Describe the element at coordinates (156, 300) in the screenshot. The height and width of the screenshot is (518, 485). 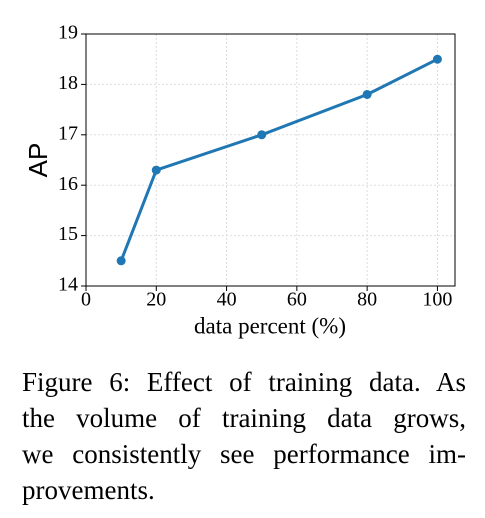
I see `x-tick-label: 20` at that location.